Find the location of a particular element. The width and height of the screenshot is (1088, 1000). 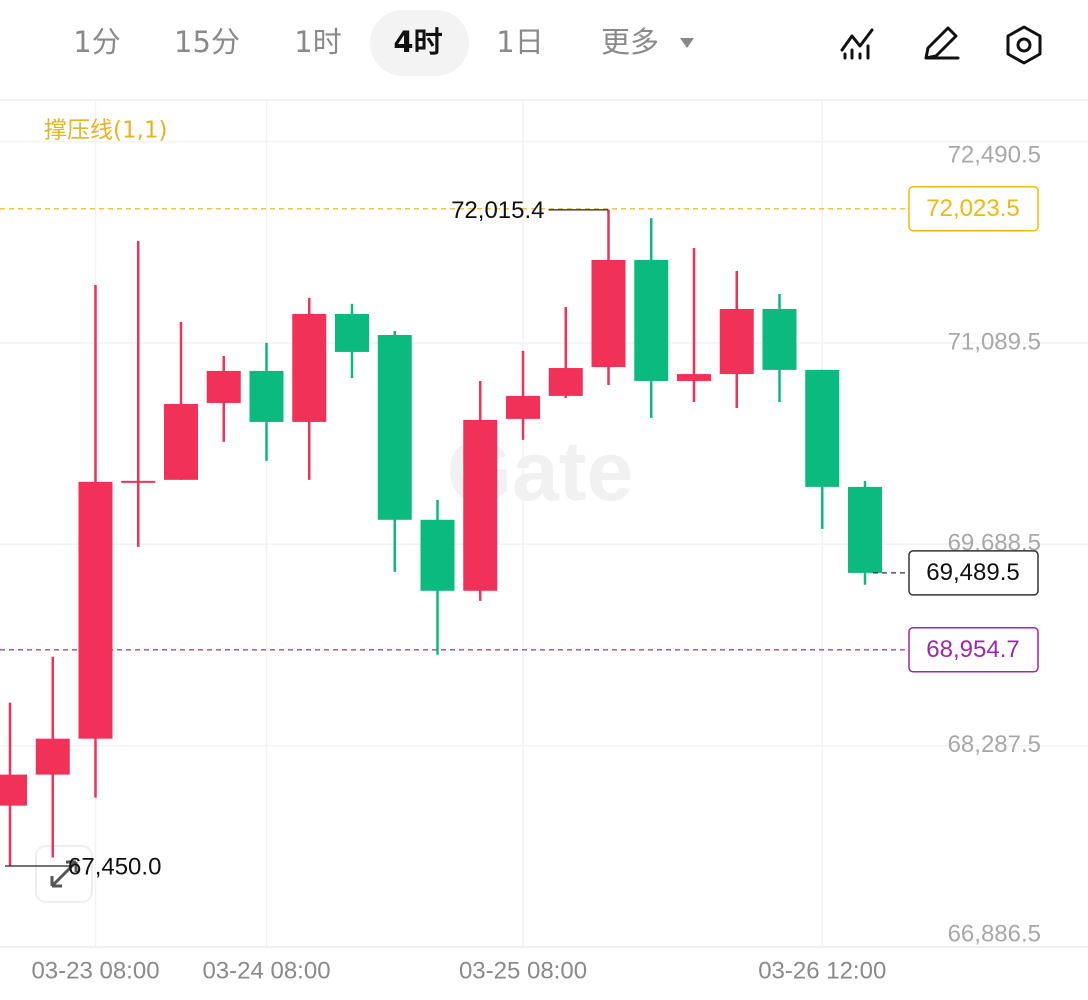

active-tab-bg is located at coordinates (419, 43).